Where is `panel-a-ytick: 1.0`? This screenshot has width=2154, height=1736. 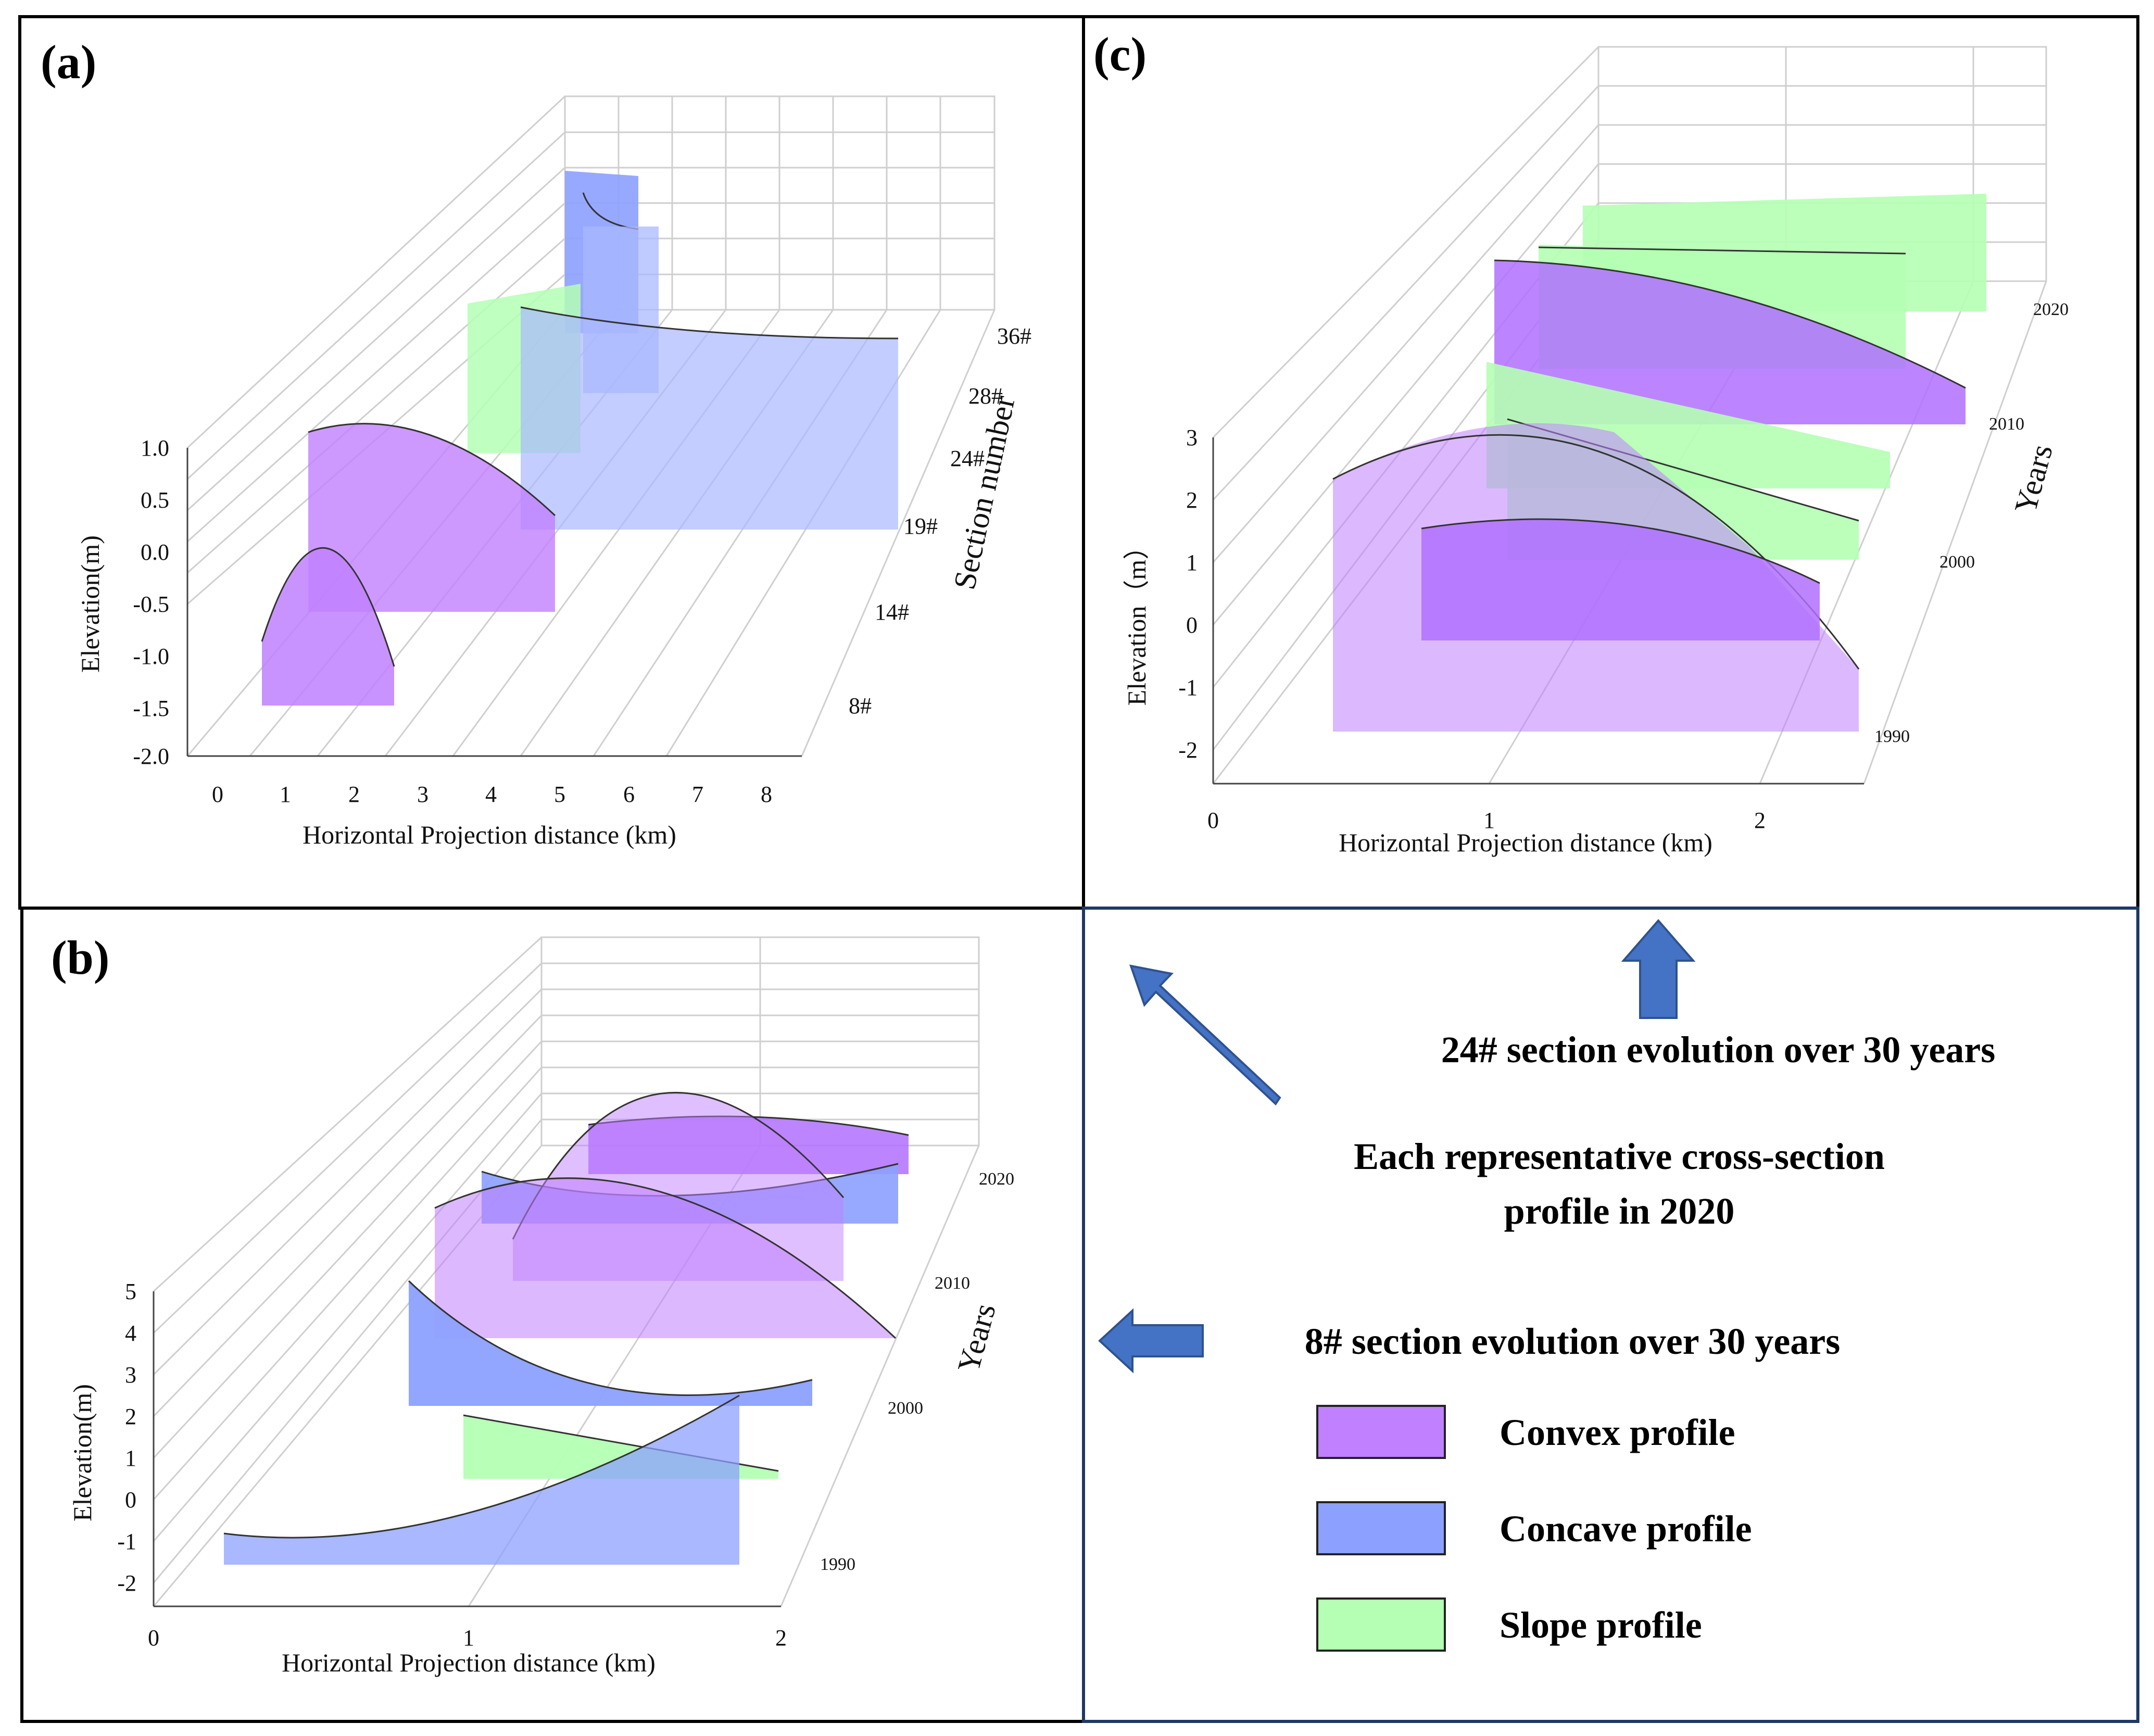
panel-a-ytick: 1.0 is located at coordinates (155, 448).